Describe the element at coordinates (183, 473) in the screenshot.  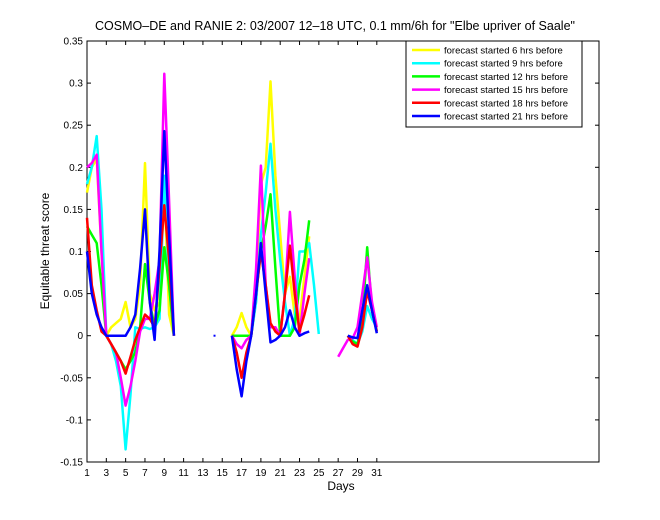
I see `x-tick-label: 11` at that location.